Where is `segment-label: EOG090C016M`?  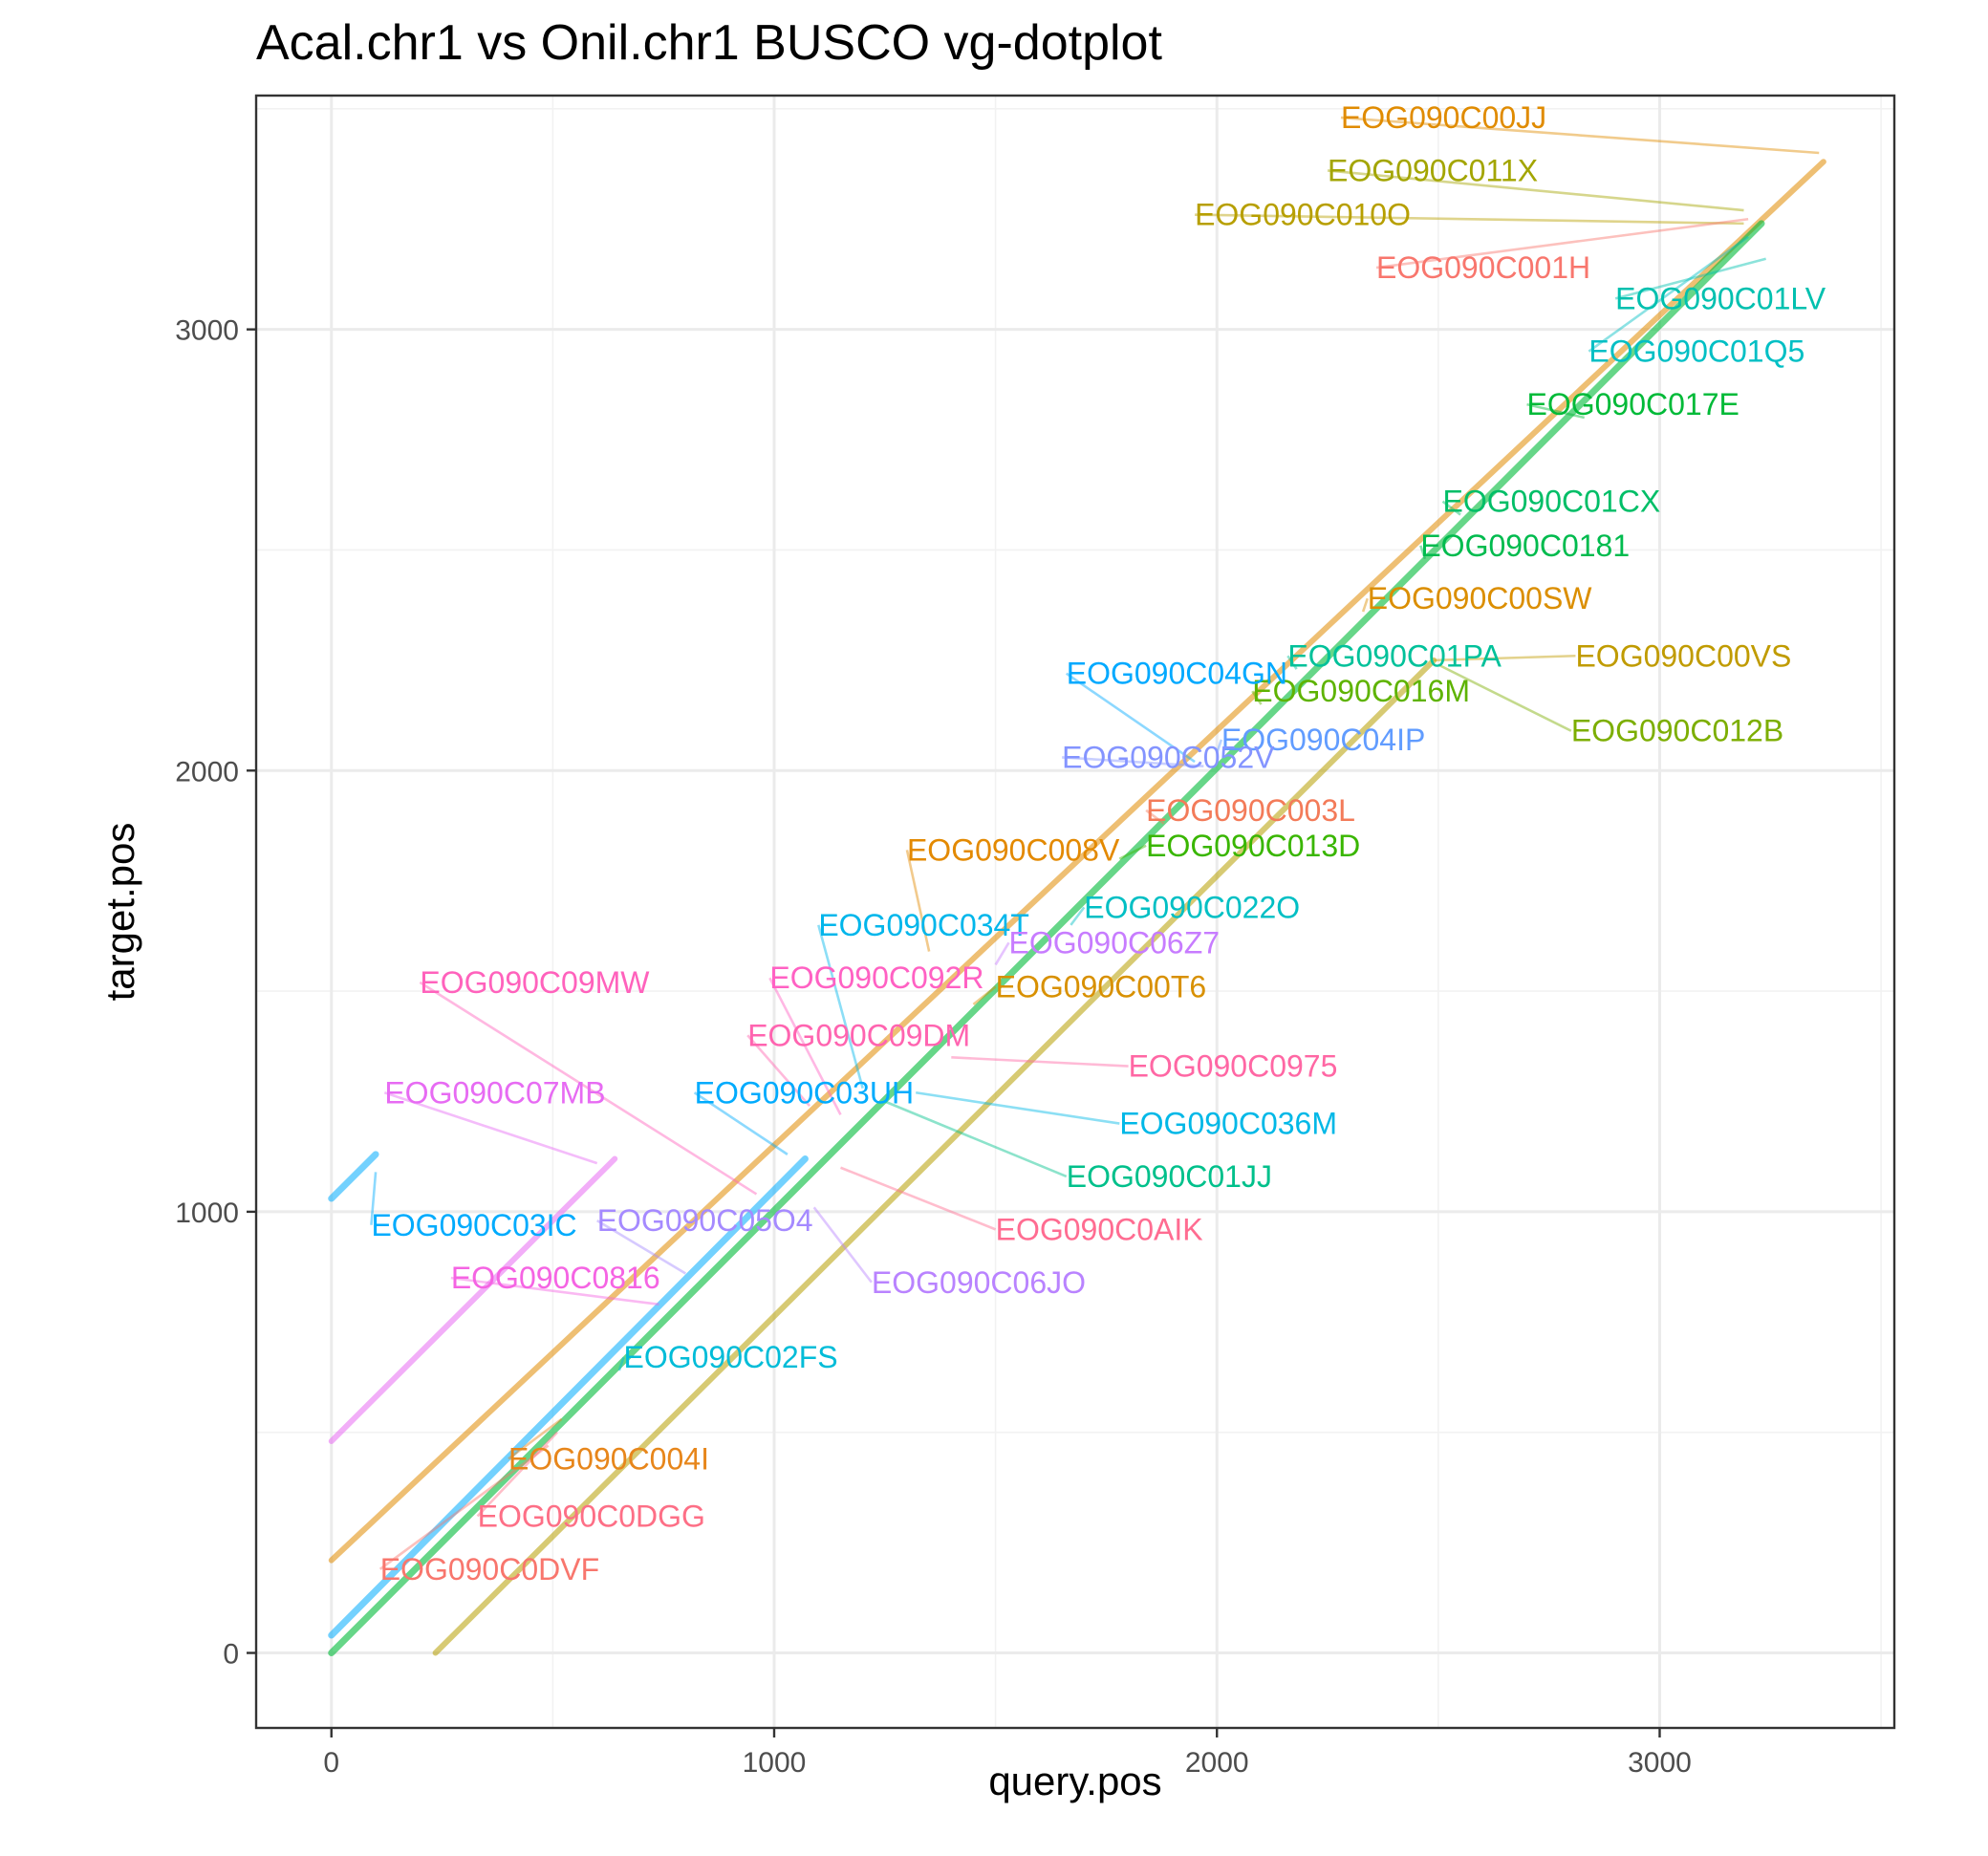 segment-label: EOG090C016M is located at coordinates (1361, 691).